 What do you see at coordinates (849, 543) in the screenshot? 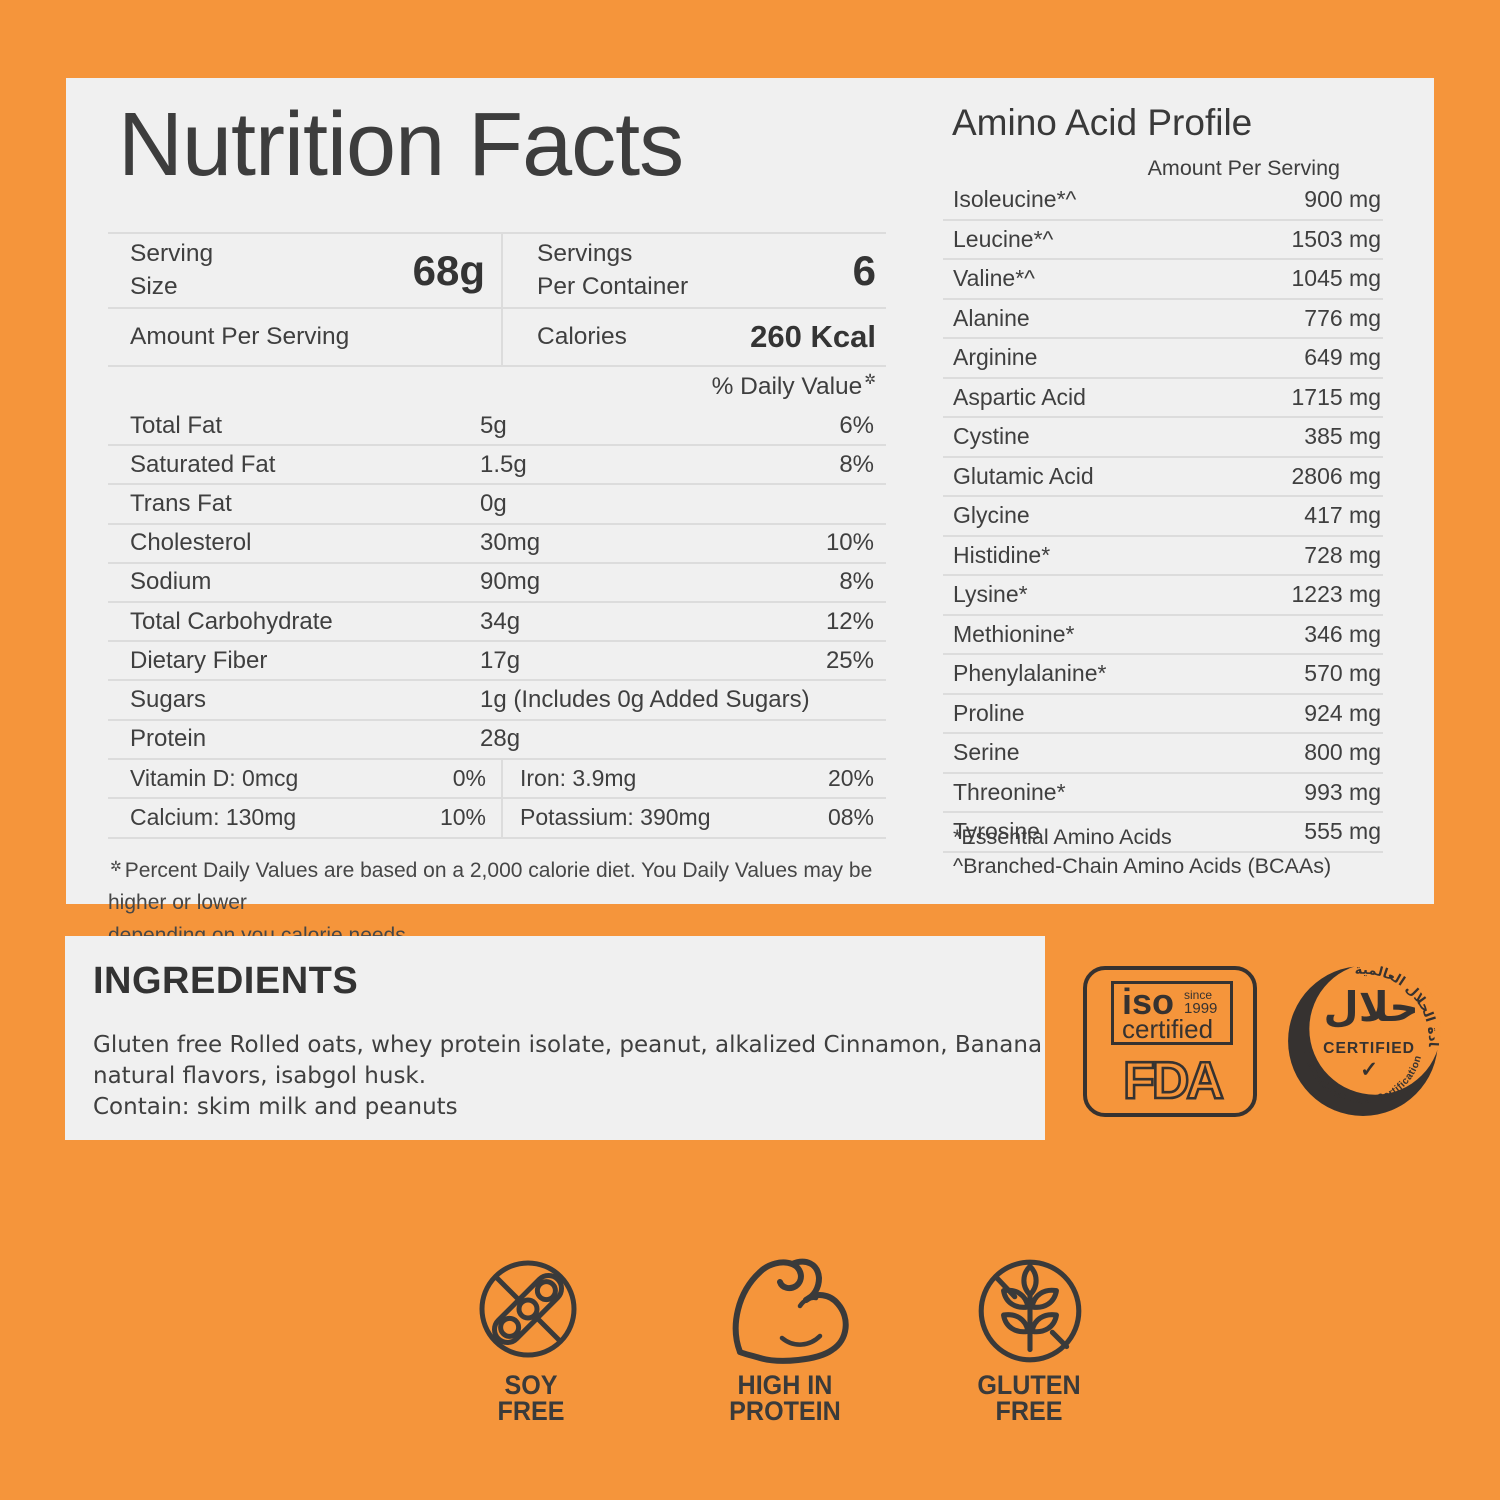
I see `nutrient-daily-value: 10%` at bounding box center [849, 543].